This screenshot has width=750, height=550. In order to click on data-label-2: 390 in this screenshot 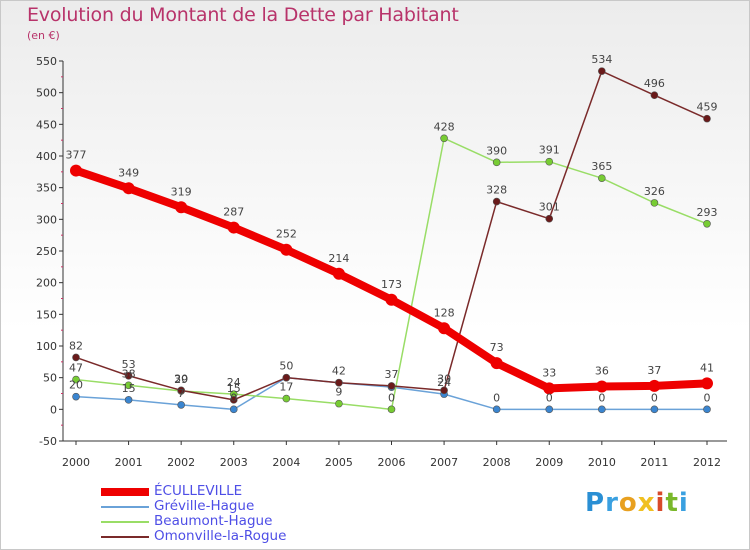, I will do `click(496, 150)`.